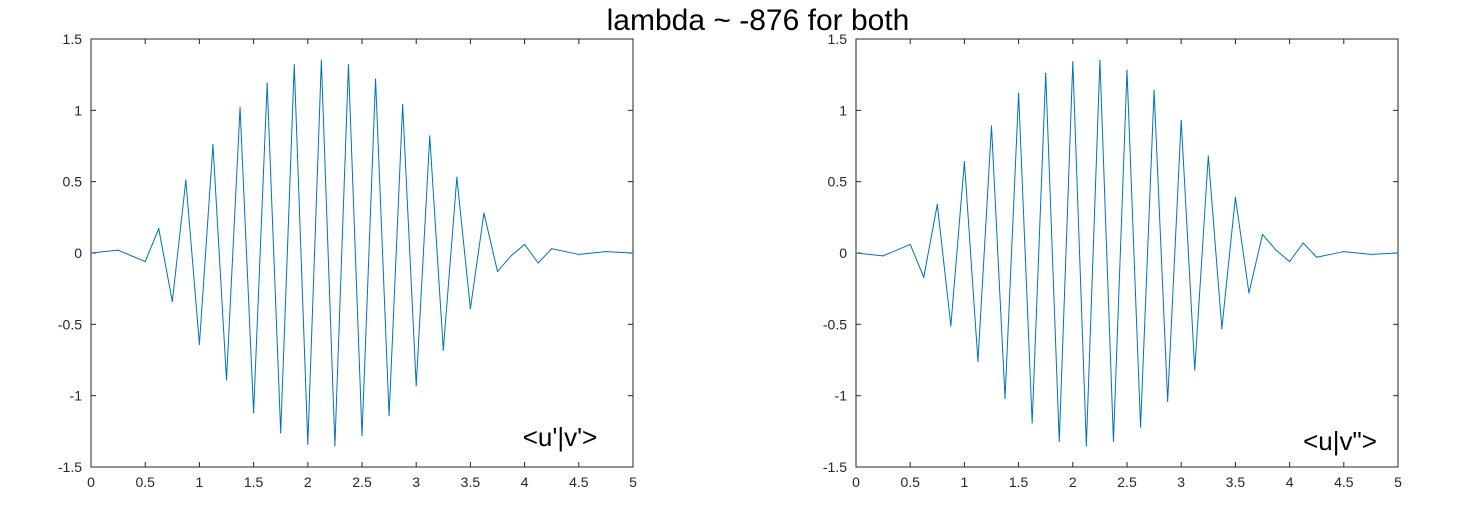 This screenshot has width=1460, height=525. I want to click on x-tick-label: 2.5, so click(1127, 482).